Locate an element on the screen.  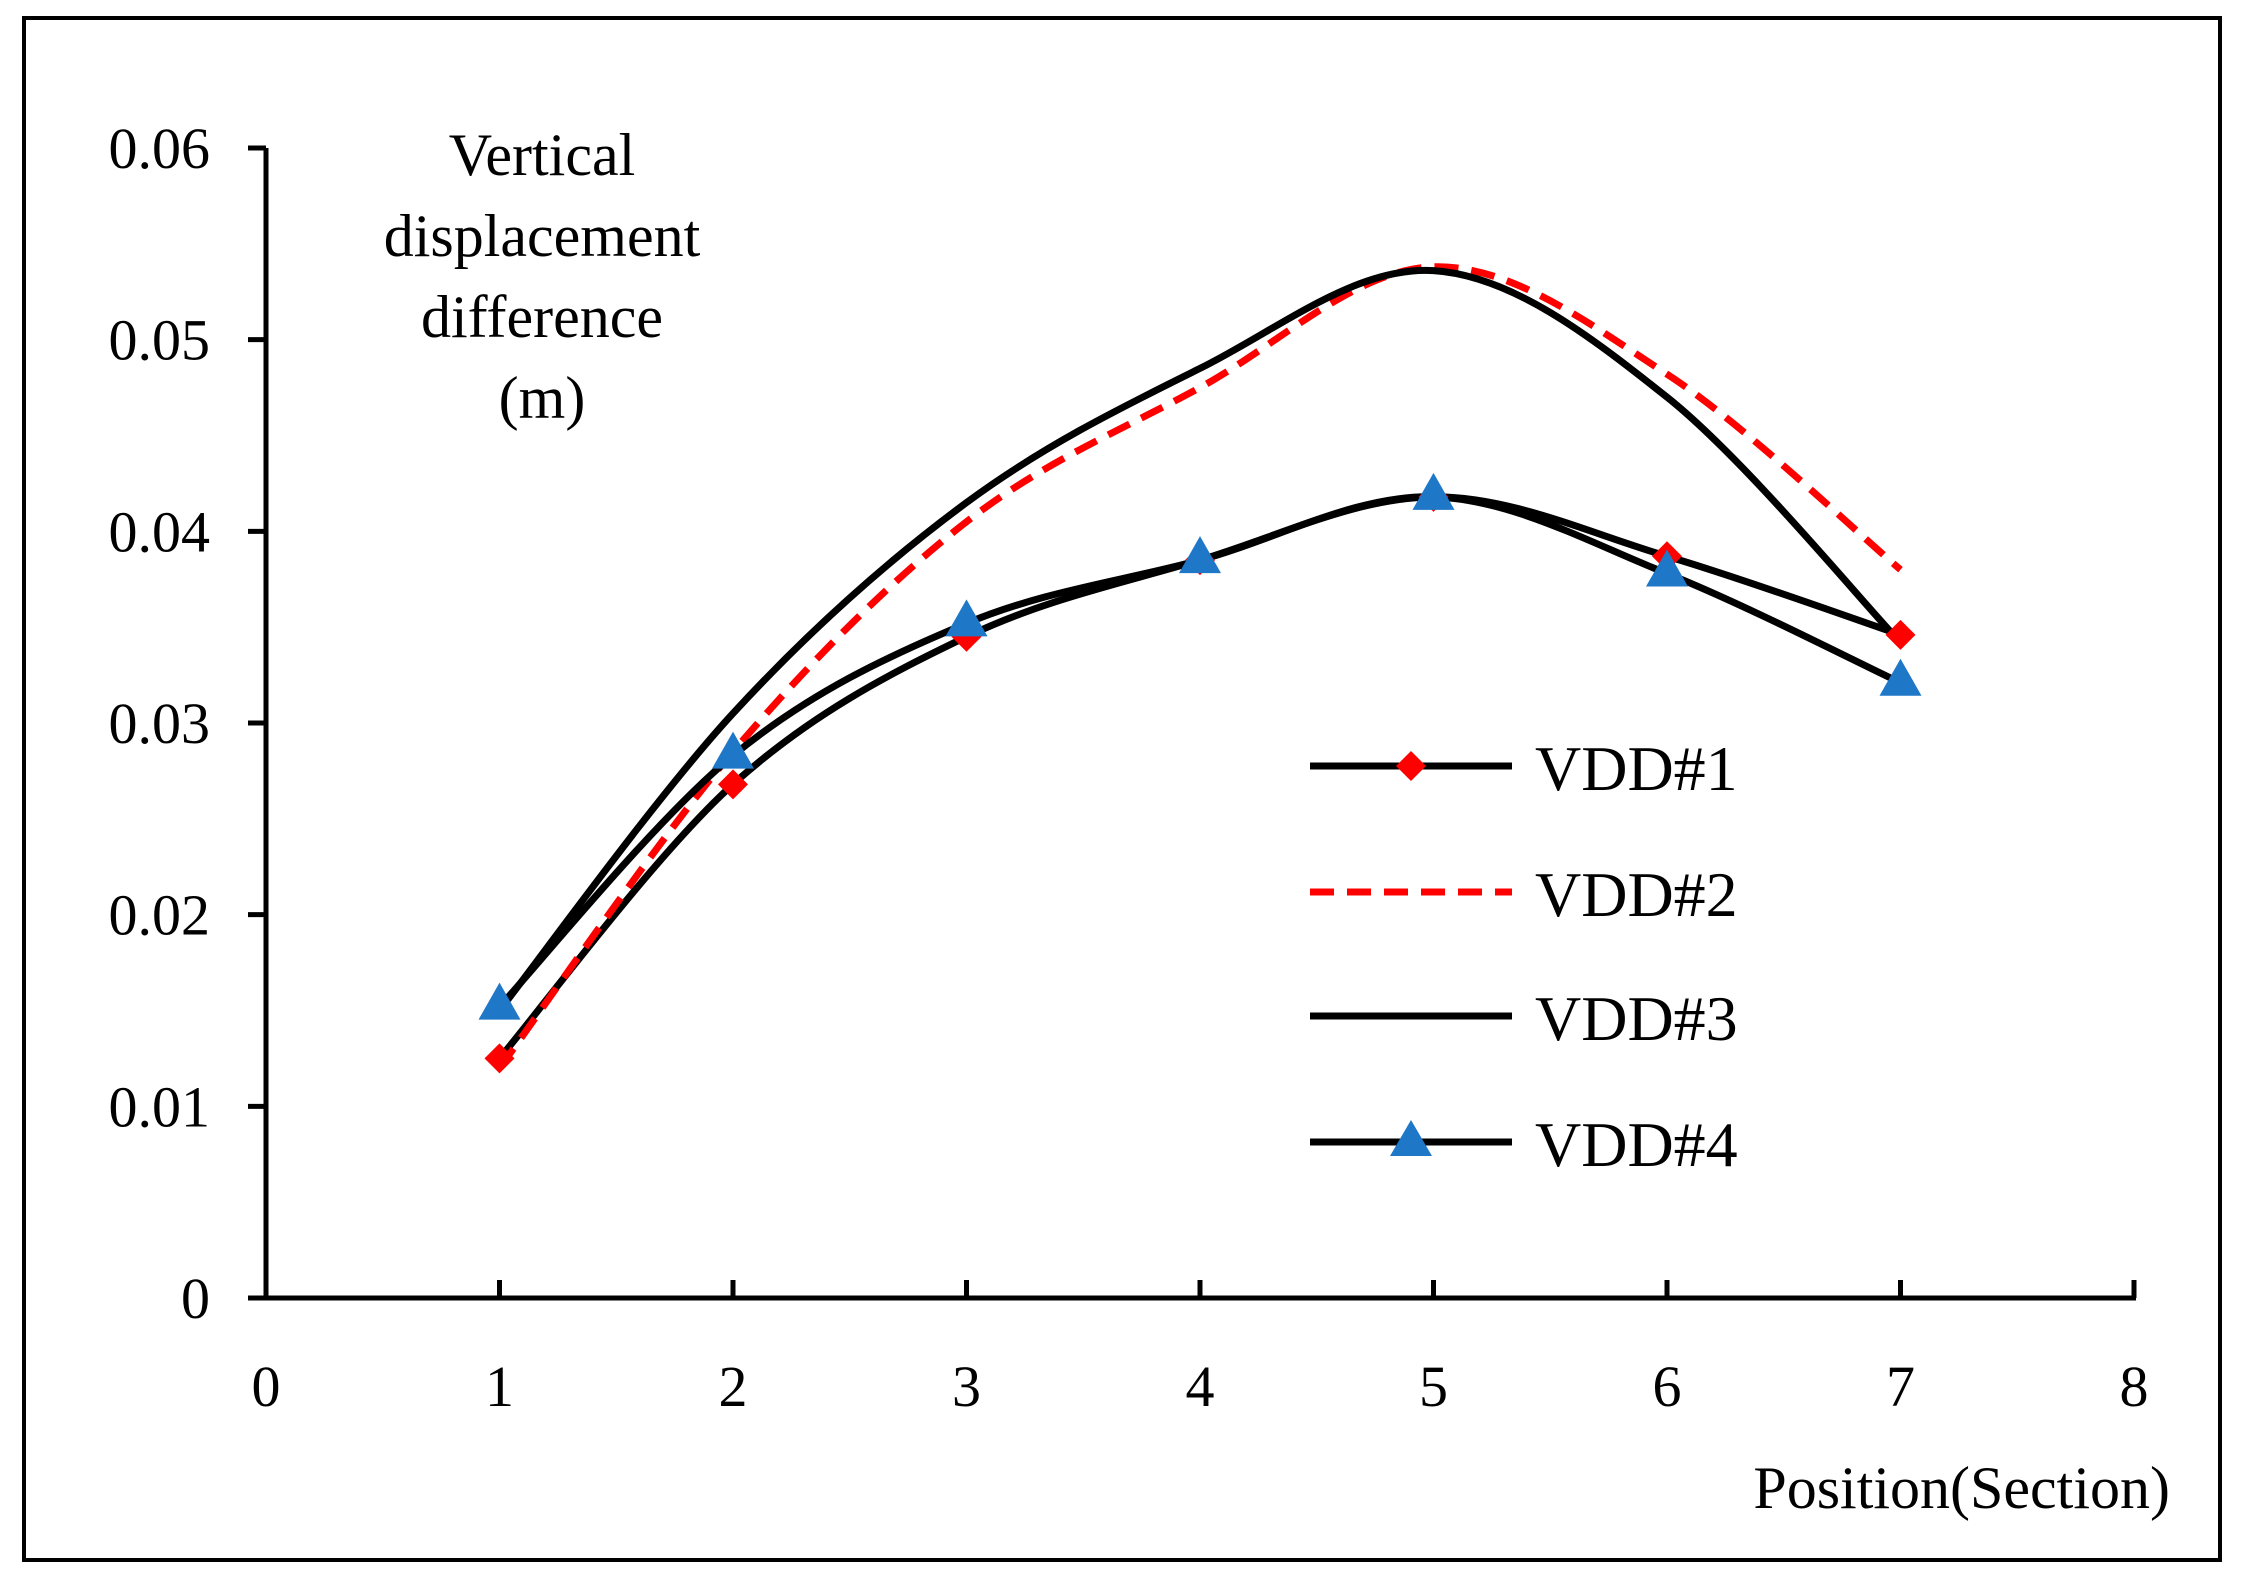
x-tick-label: 6 is located at coordinates (1667, 1386).